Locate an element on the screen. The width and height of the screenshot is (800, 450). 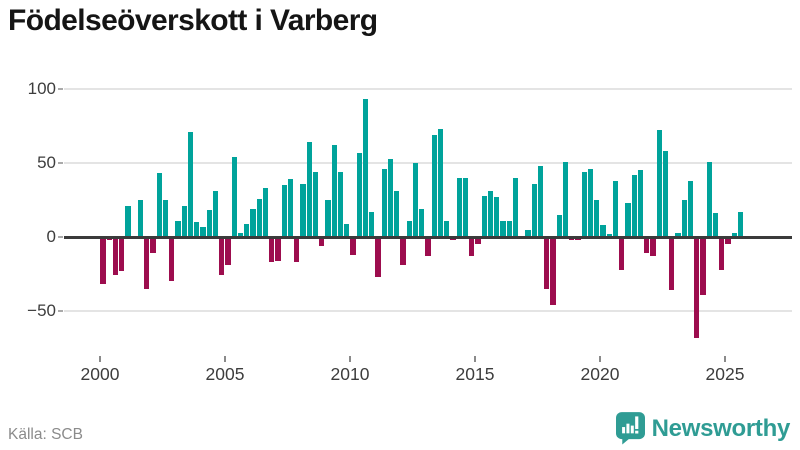
y-tick-label: −50 is located at coordinates (41, 310).